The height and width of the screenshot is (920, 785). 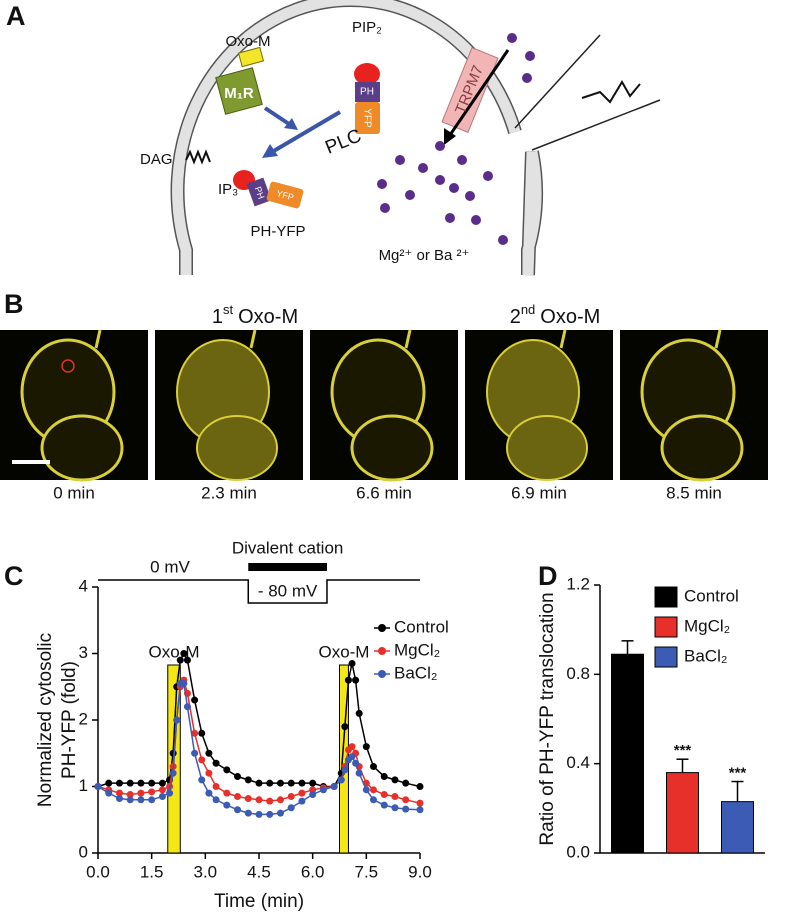 I want to click on y-tick-label: 4, so click(x=83, y=585).